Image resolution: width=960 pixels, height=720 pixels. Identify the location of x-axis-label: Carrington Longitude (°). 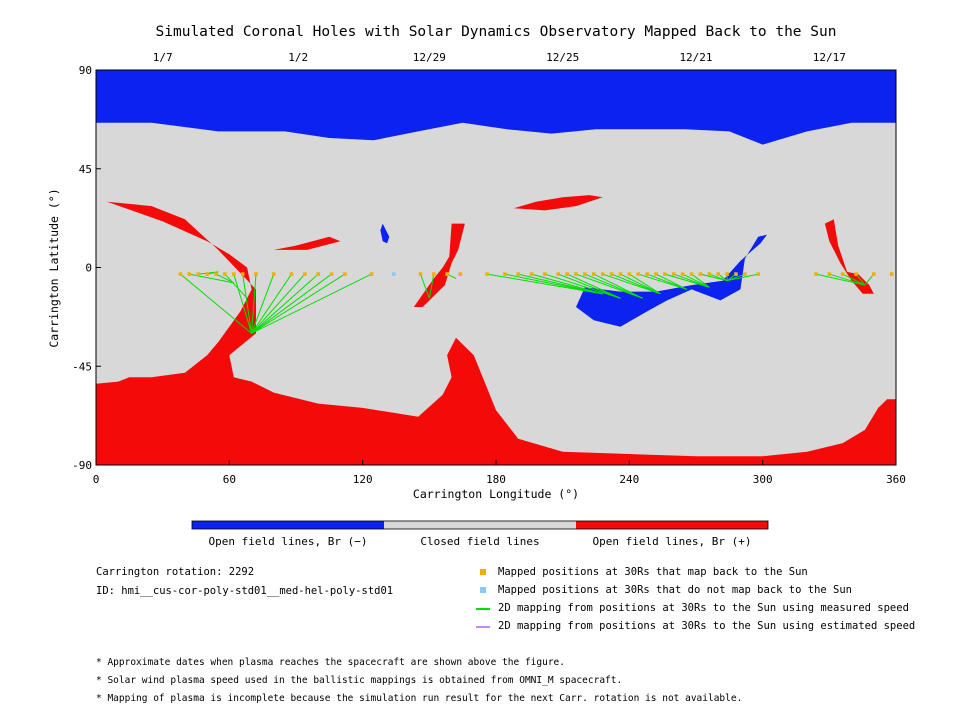
(496, 494).